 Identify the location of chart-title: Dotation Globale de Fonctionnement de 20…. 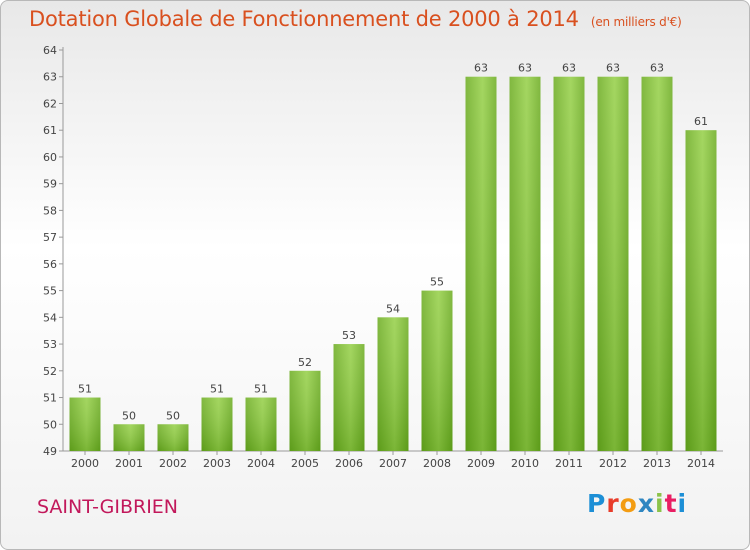
(355, 19).